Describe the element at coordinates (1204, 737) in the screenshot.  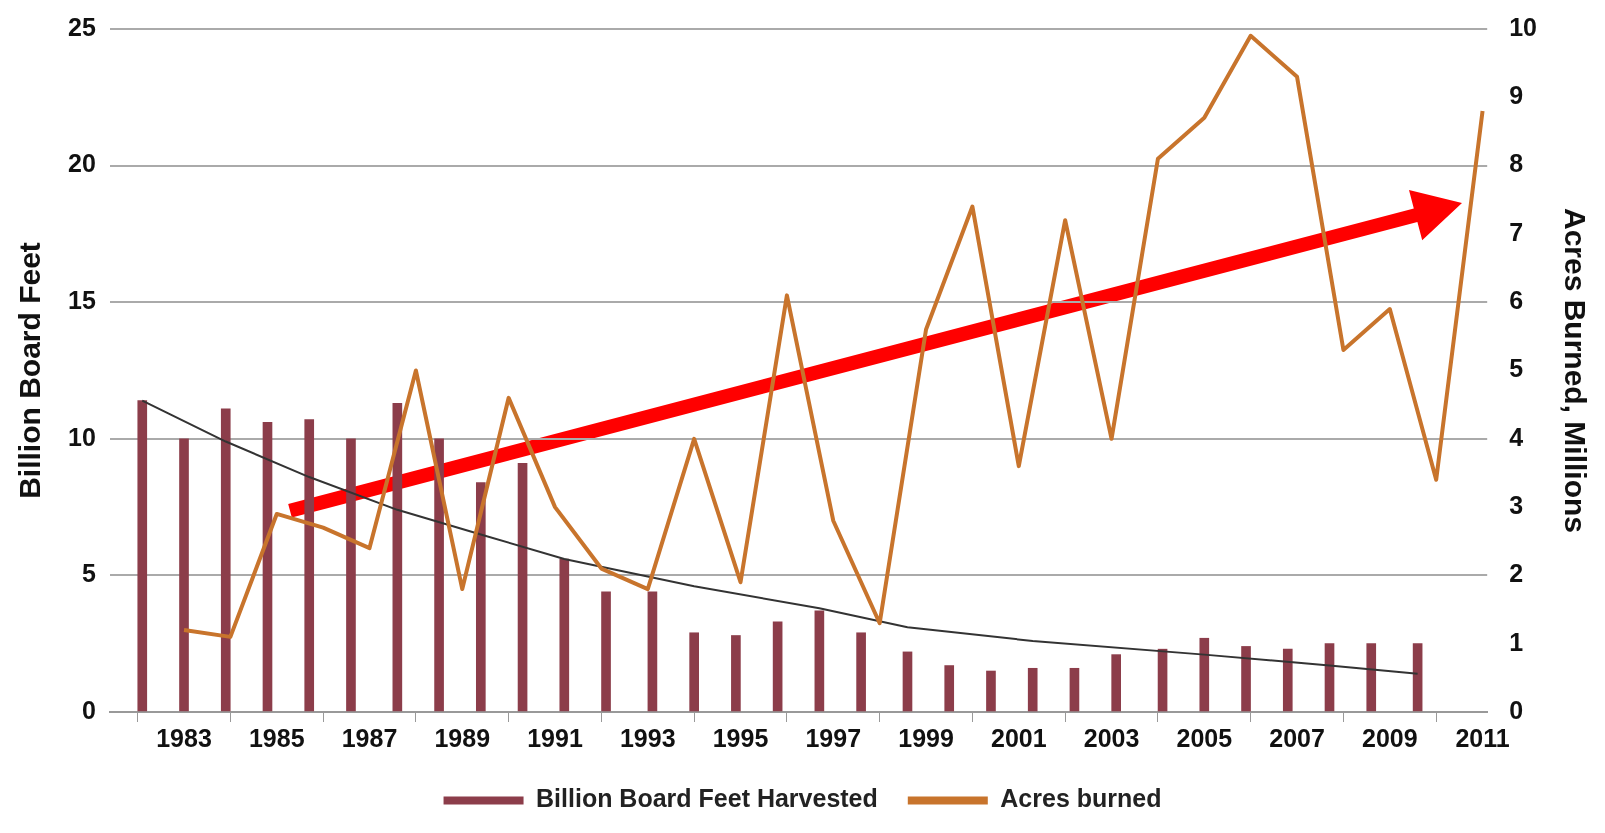
I see `x-tick-label: 2005` at that location.